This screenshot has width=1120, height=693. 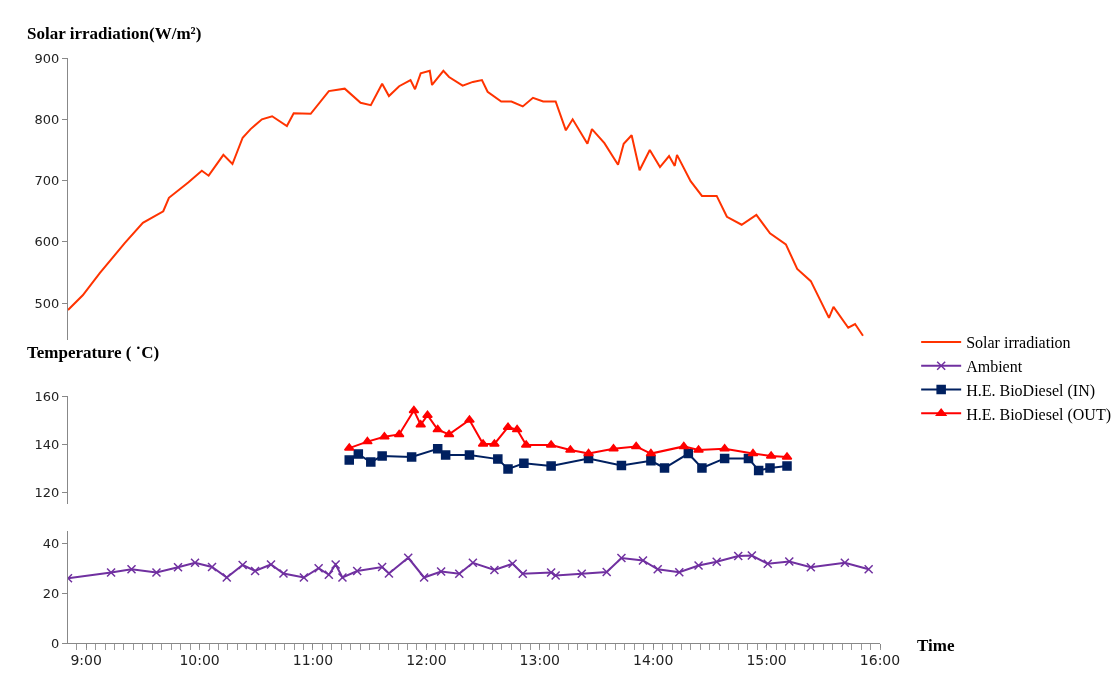 What do you see at coordinates (199, 659) in the screenshot?
I see `x-tick-label: 10:00` at bounding box center [199, 659].